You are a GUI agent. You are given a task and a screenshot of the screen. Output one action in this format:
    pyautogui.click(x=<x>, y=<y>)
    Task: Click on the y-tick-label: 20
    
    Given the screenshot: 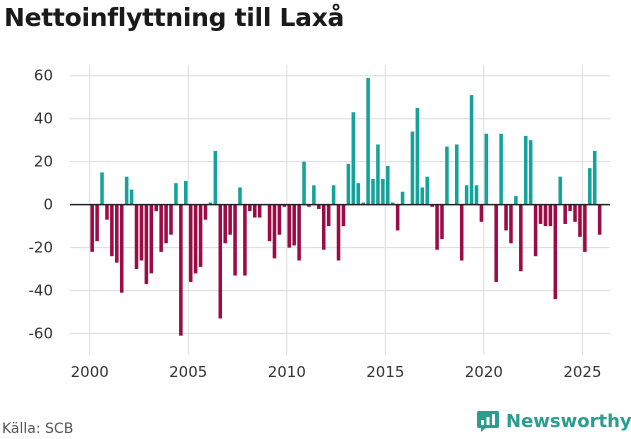 What is the action you would take?
    pyautogui.click(x=43, y=162)
    